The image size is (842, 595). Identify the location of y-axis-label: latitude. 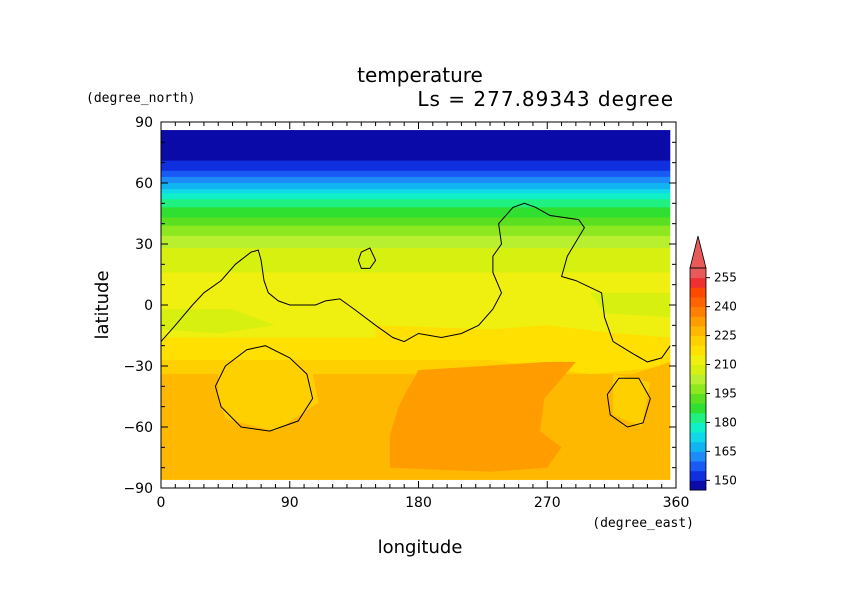
(102, 304).